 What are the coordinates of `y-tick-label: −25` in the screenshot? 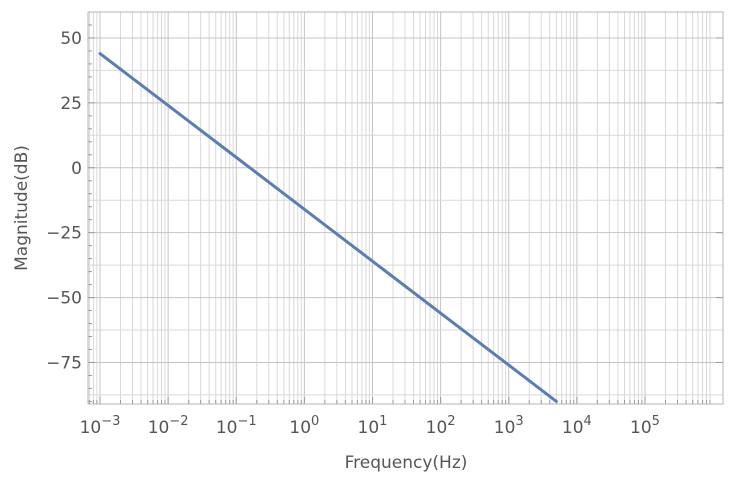 It's located at (64, 234).